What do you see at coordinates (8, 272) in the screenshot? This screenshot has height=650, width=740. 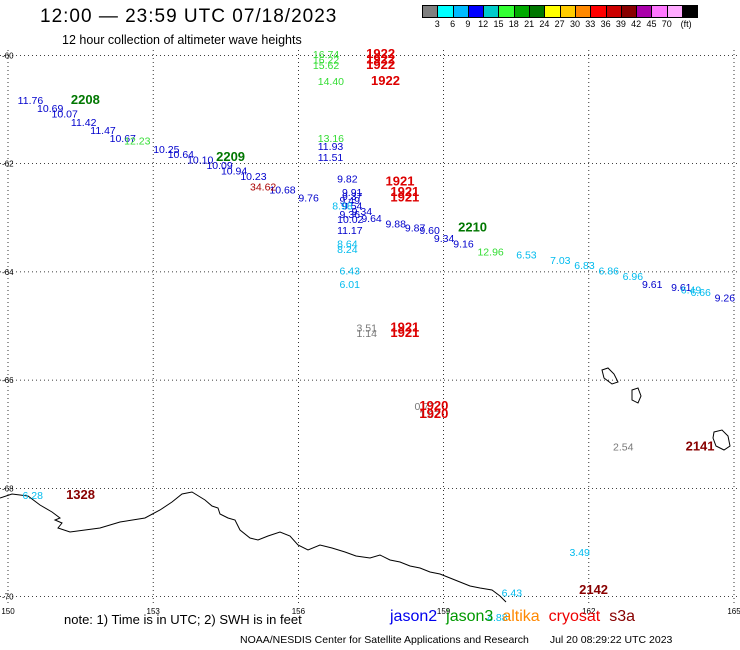 I see `lat-label: -64` at bounding box center [8, 272].